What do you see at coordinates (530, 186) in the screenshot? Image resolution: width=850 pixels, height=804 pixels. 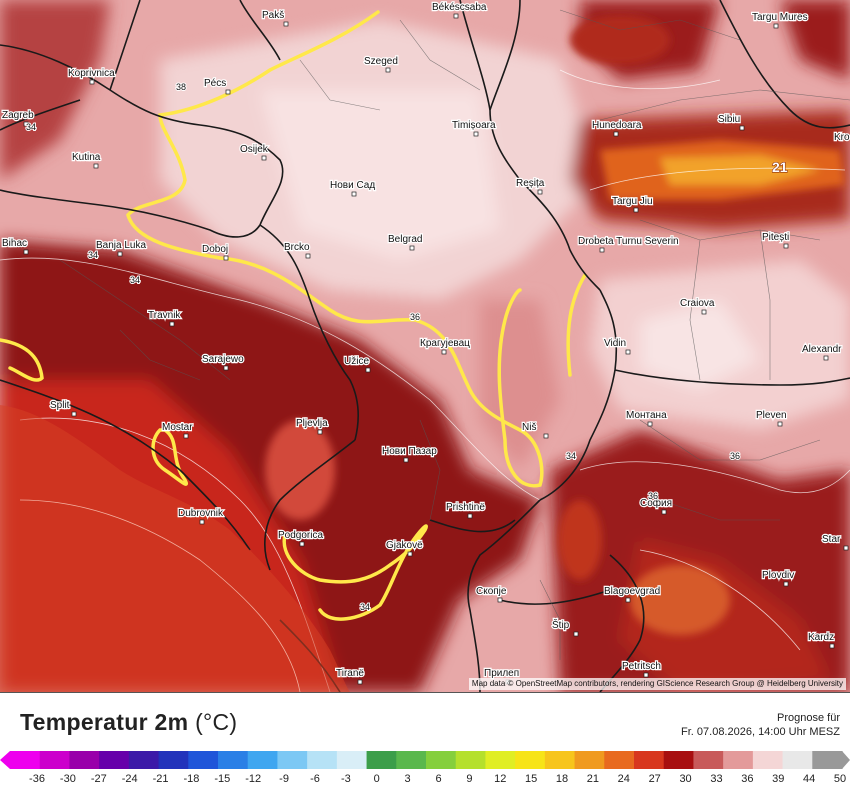 I see `city-marker: Reșița` at bounding box center [530, 186].